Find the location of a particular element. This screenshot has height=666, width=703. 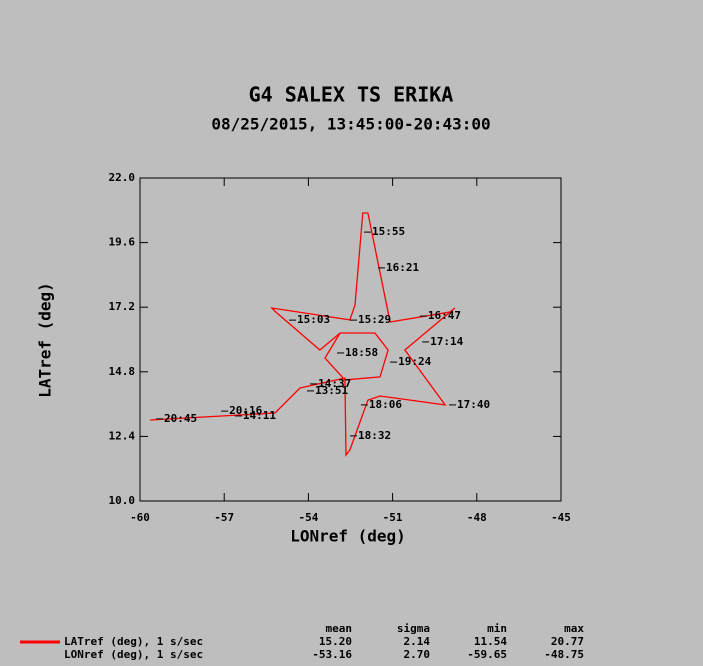

time-label: 14:37 is located at coordinates (334, 383).